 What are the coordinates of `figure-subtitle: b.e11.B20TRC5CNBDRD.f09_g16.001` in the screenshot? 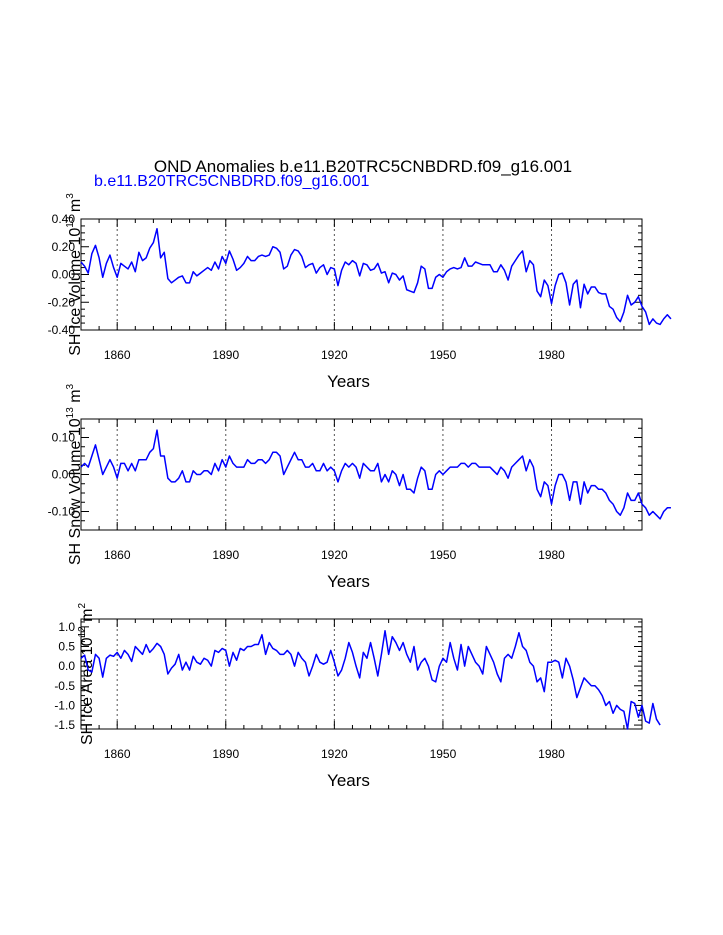 It's located at (232, 181).